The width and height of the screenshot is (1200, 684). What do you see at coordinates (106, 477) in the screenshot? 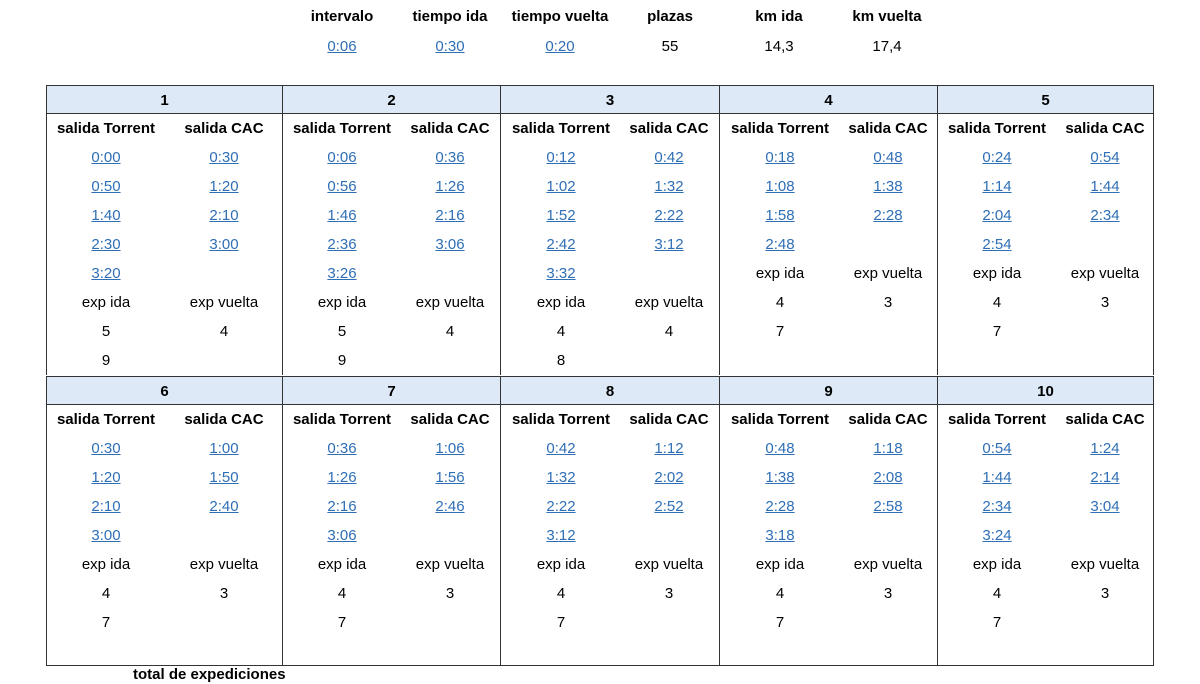
I see `departure-torrent-time-link: 1:20` at bounding box center [106, 477].